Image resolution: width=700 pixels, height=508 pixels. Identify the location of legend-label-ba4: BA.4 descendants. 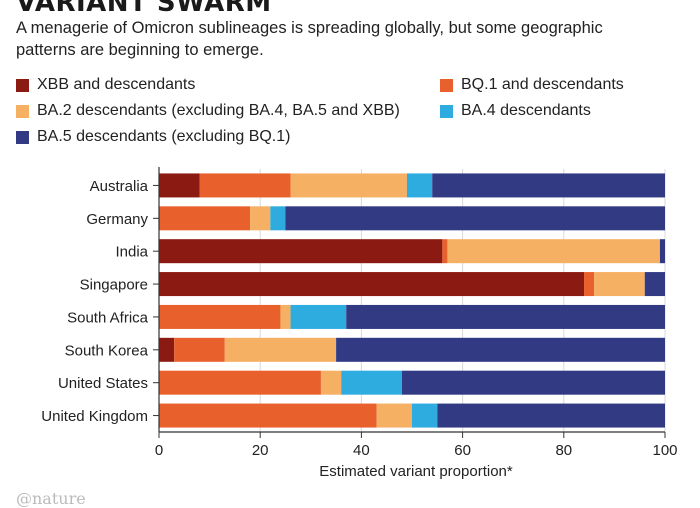
(526, 110).